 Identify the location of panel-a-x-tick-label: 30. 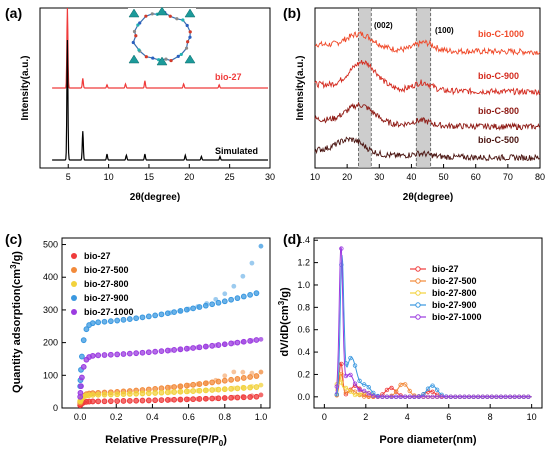
(270, 177).